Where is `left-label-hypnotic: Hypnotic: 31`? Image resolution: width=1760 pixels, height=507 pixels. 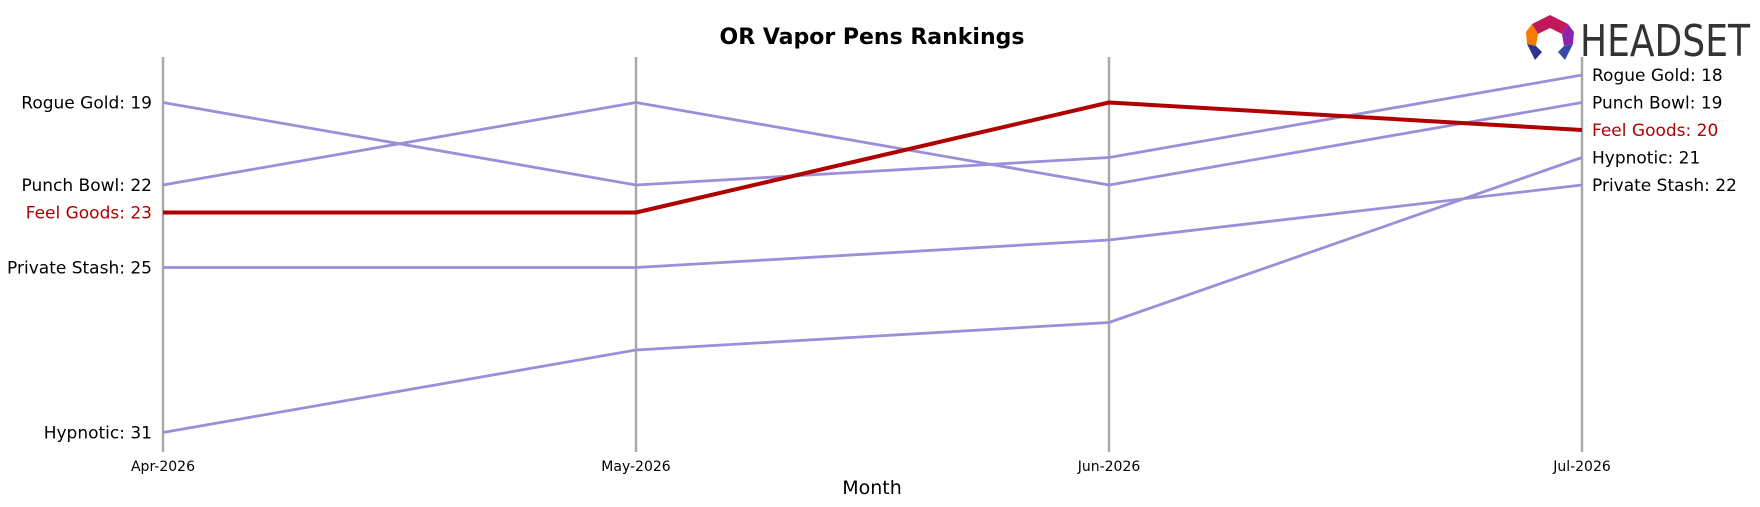 left-label-hypnotic: Hypnotic: 31 is located at coordinates (98, 434).